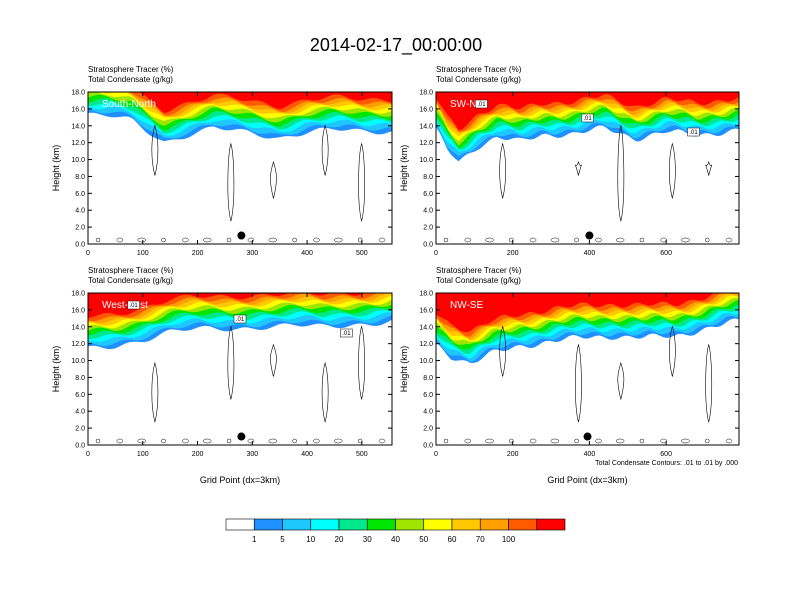 The width and height of the screenshot is (792, 612). I want to click on colorbar-label: 5, so click(282, 539).